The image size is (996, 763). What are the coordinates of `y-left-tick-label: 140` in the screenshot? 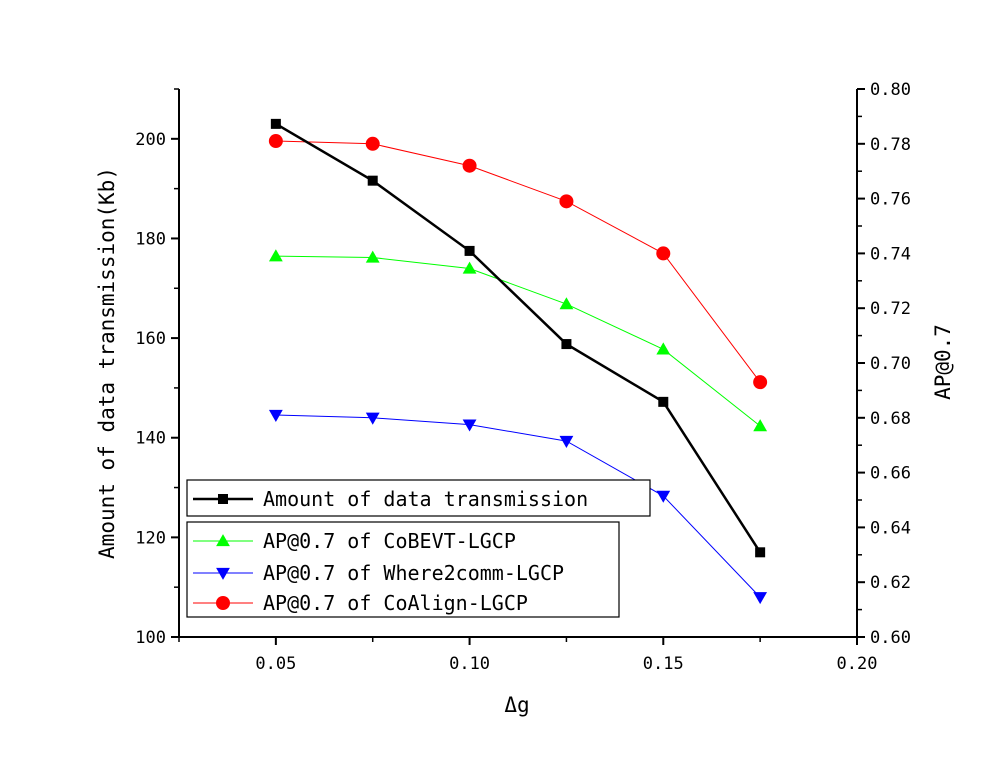 It's located at (150, 439).